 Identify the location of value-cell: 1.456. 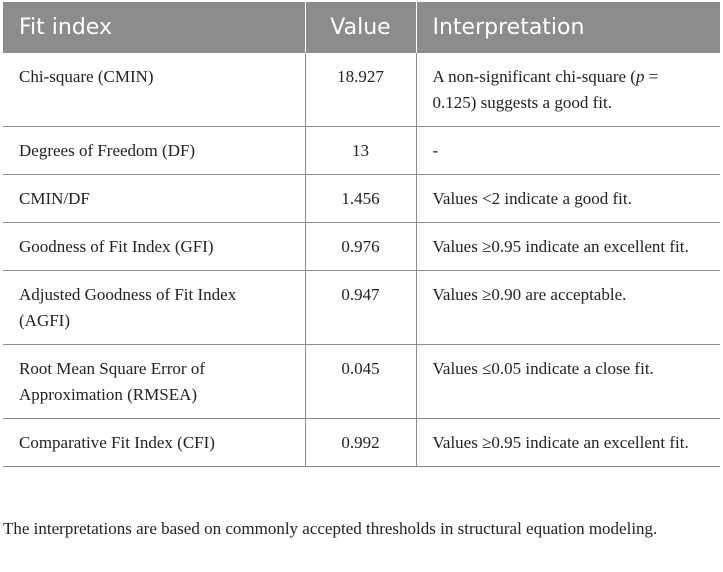
(360, 198).